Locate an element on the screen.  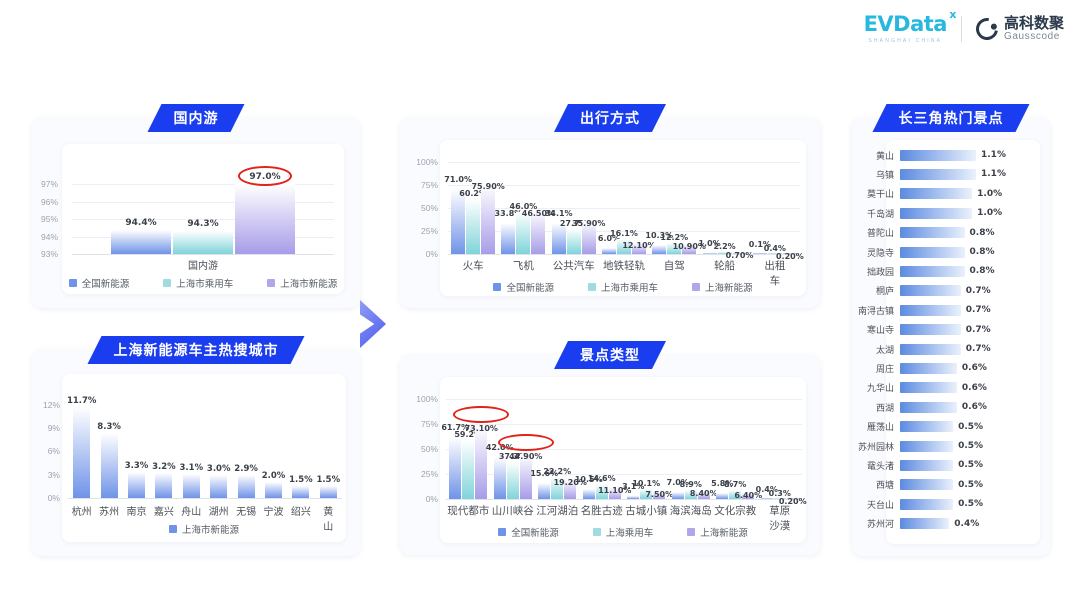
list-item: 千岛湖 1.0% is located at coordinates (946, 213).